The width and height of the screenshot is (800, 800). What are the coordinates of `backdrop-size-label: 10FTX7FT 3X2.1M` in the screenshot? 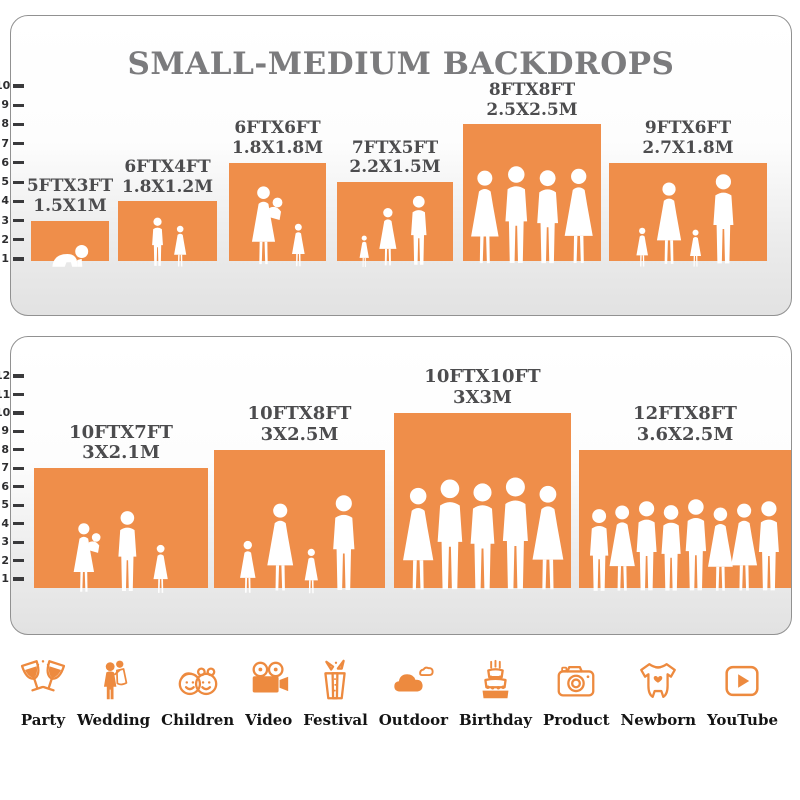 It's located at (121, 442).